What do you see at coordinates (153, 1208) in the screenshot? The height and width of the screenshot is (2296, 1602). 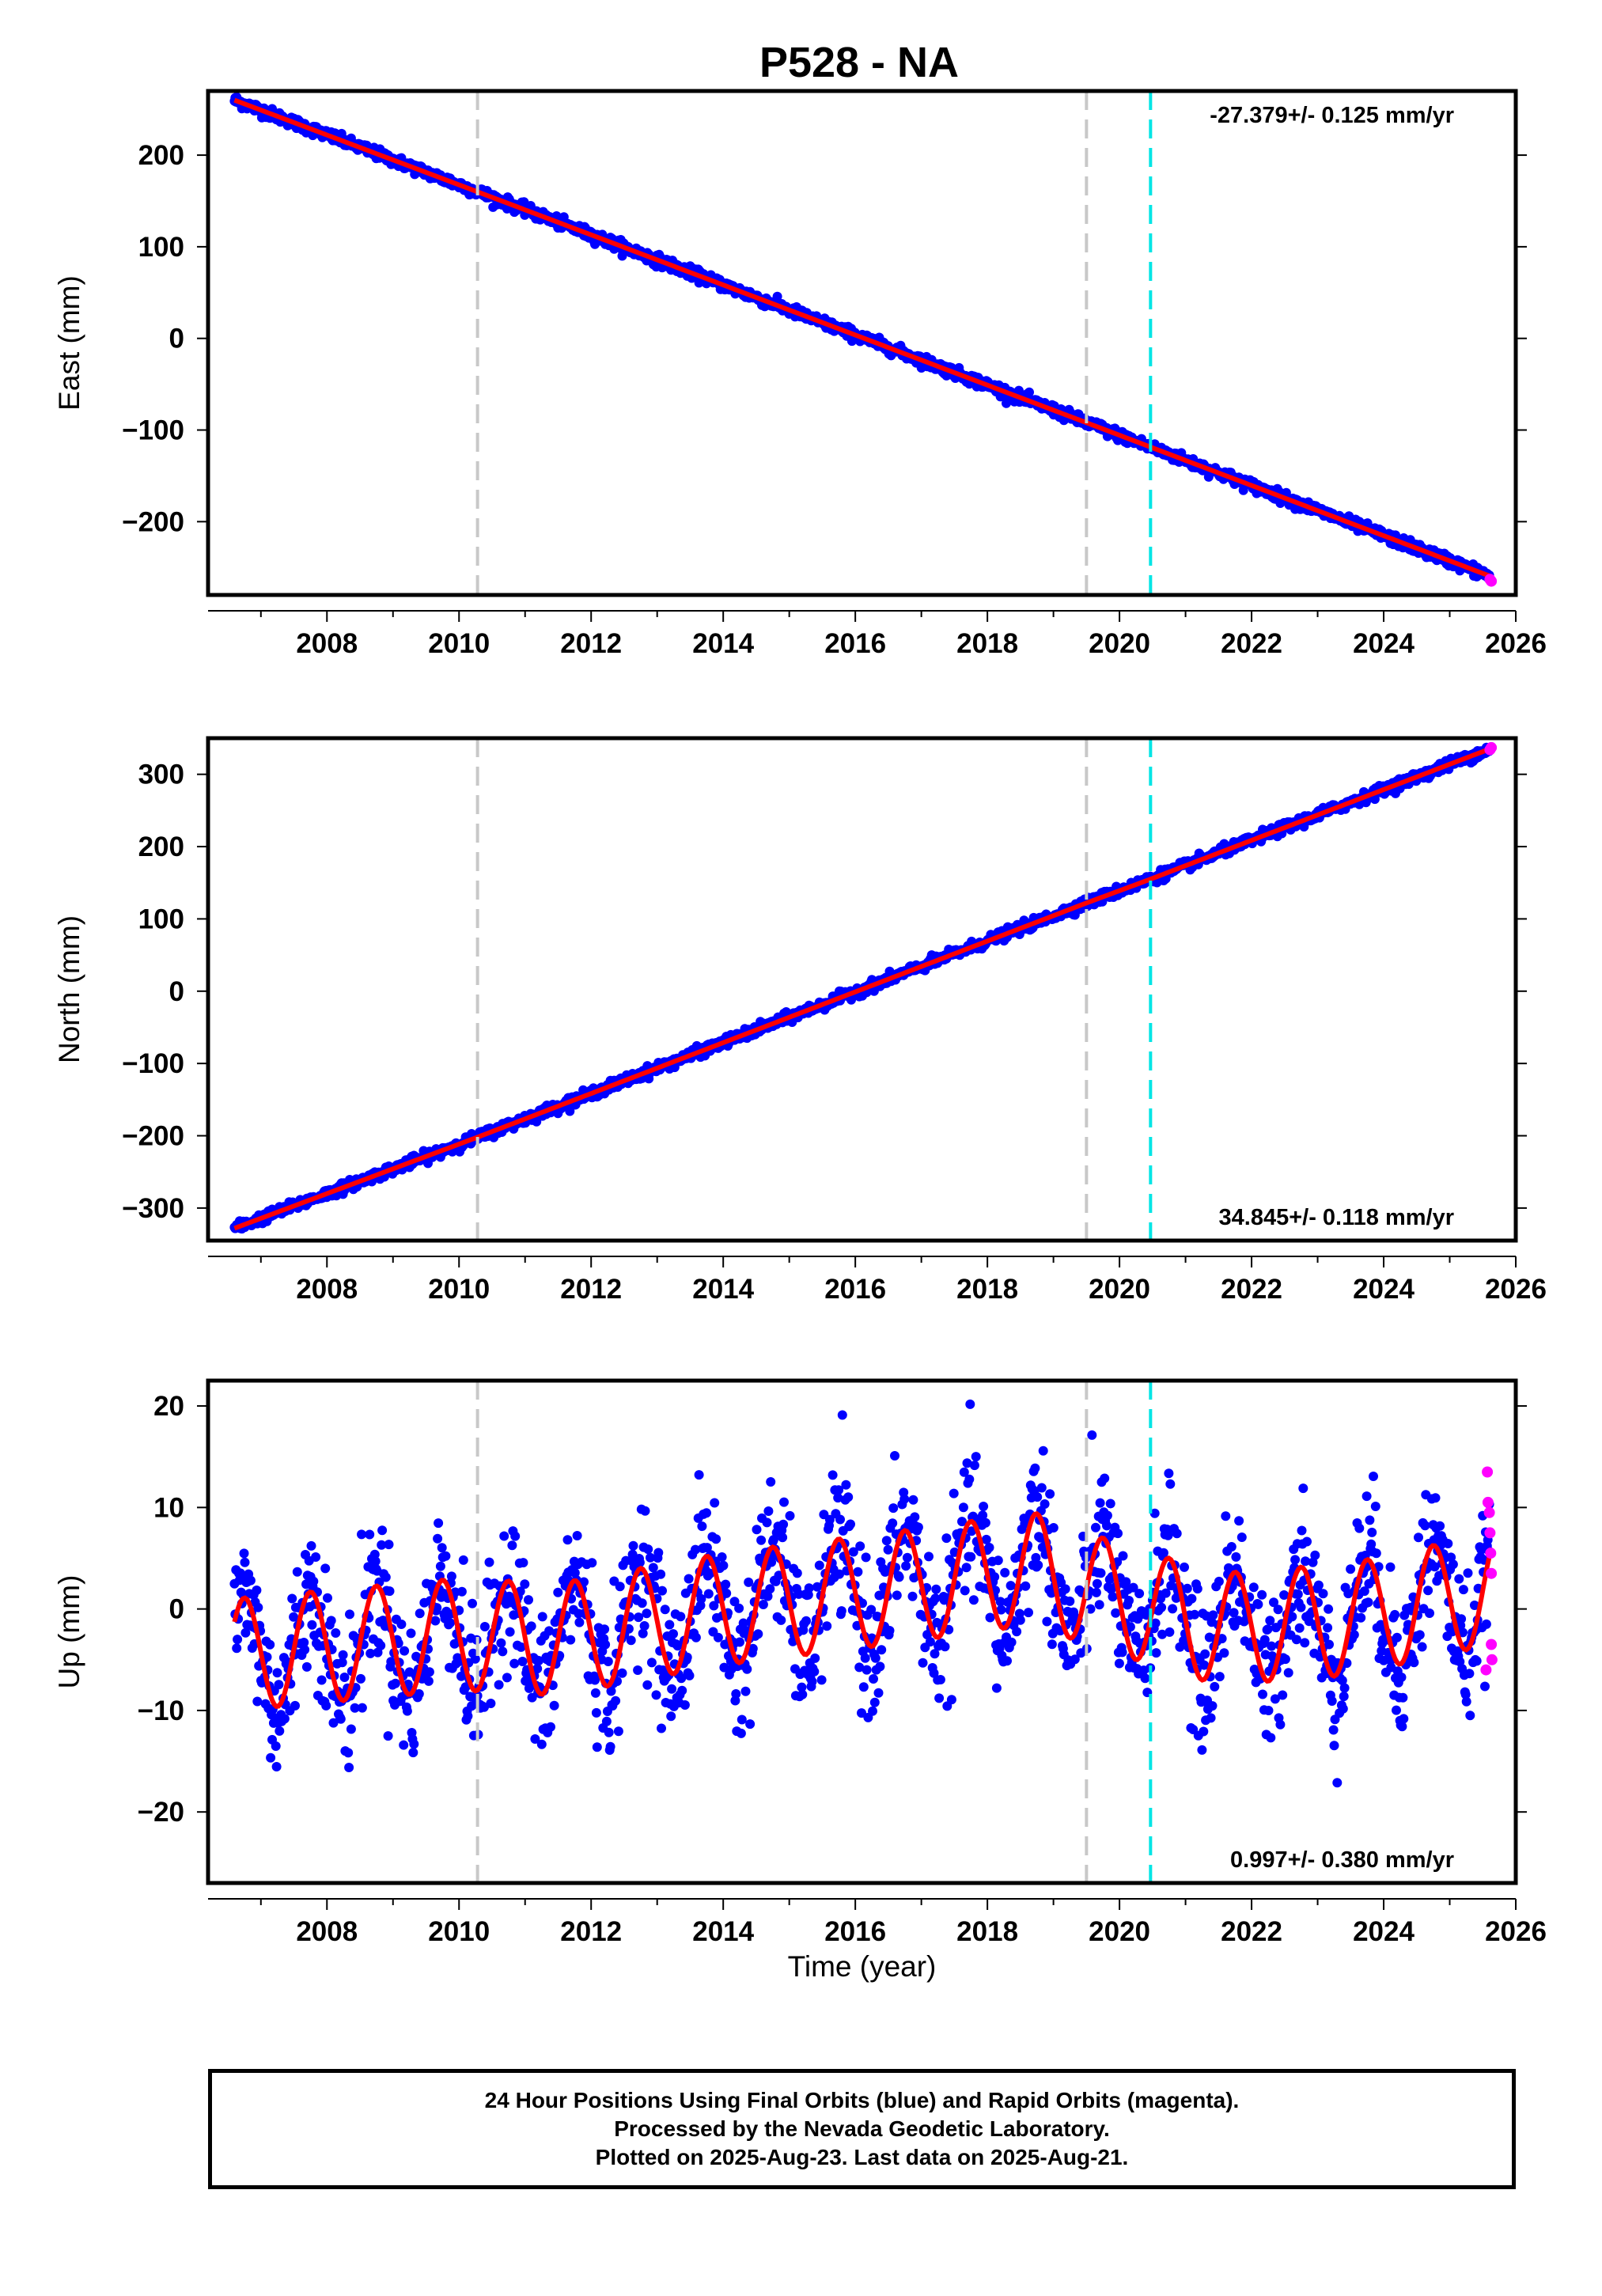 I see `y-tick-label: −300` at bounding box center [153, 1208].